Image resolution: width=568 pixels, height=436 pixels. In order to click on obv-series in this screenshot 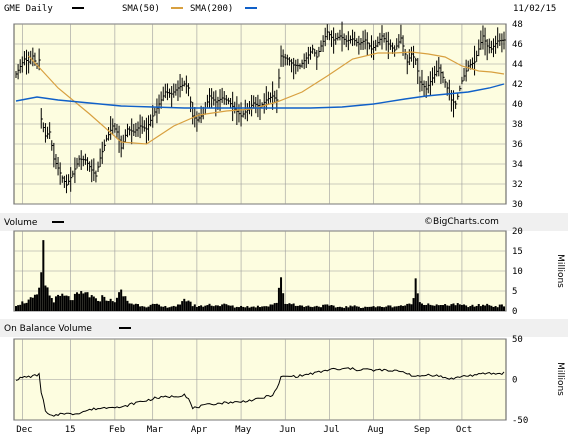, I will do `click(260, 392)`.